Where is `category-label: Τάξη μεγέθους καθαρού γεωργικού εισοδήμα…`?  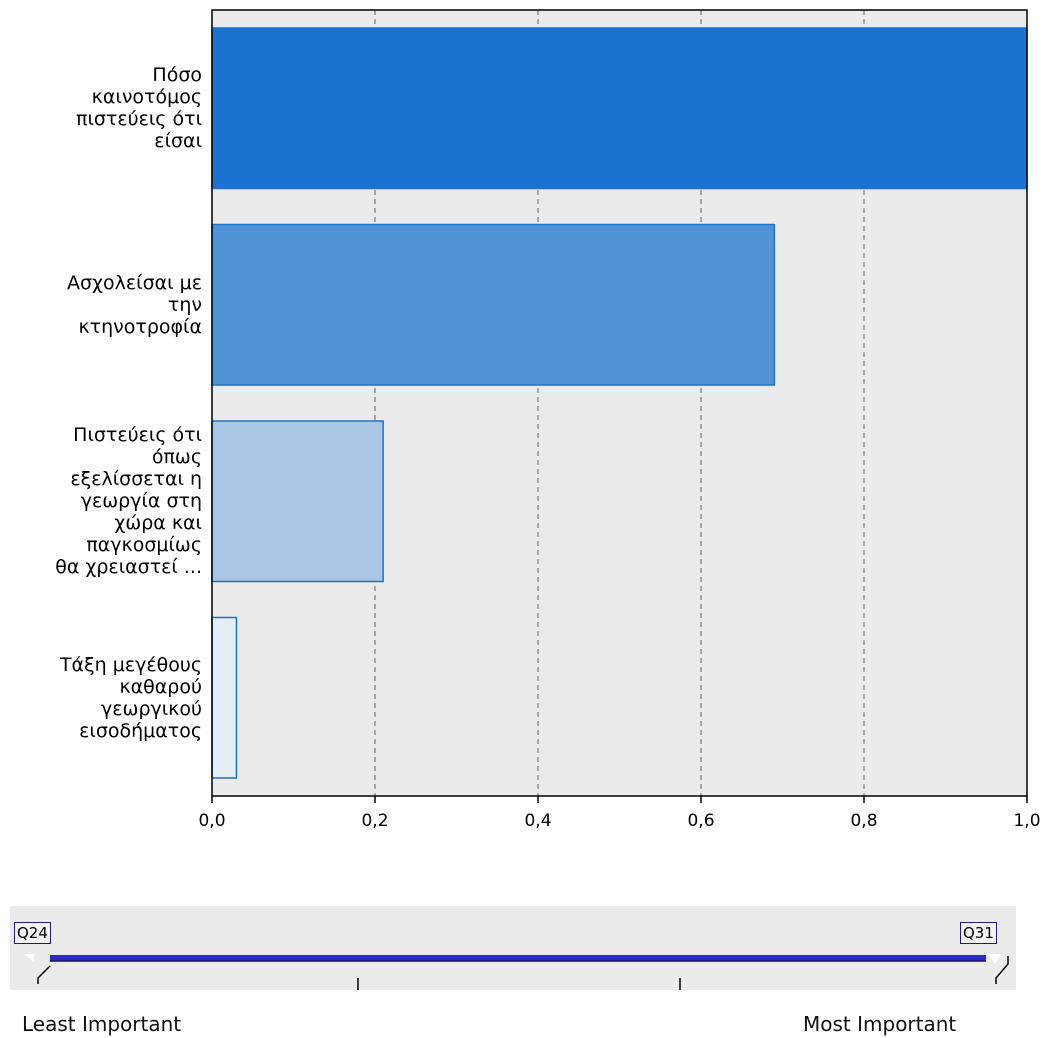 category-label: Τάξη μεγέθους καθαρού γεωργικού εισοδήμα… is located at coordinates (130, 697).